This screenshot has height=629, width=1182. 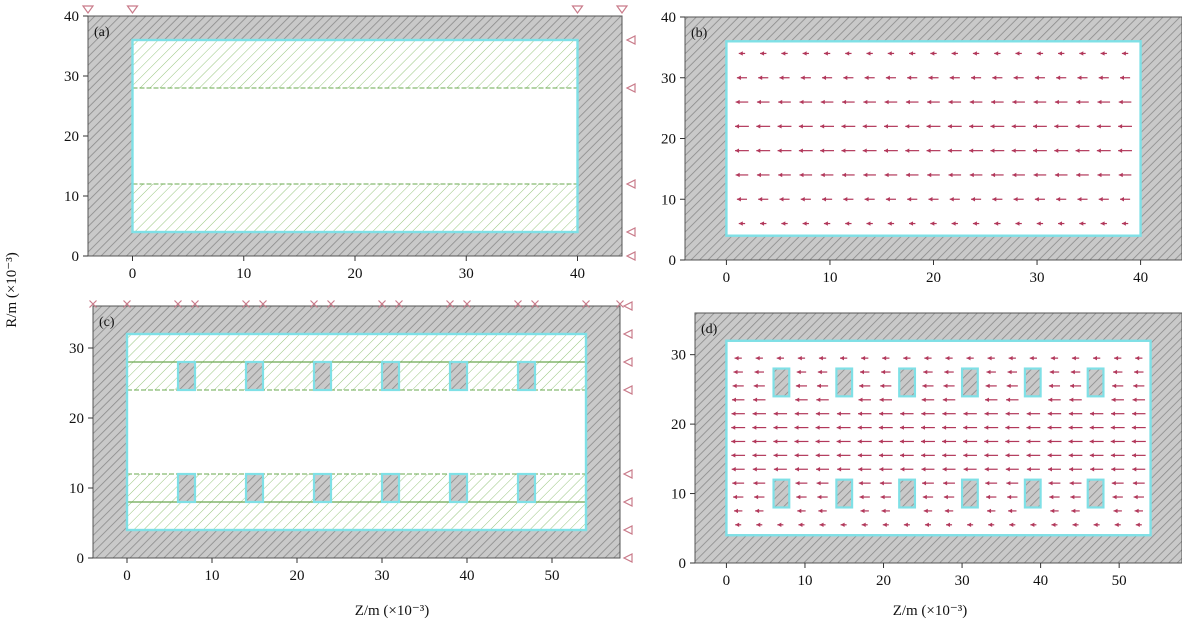 What do you see at coordinates (392, 611) in the screenshot?
I see `x-axis-label: Z/m (×10⁻³)` at bounding box center [392, 611].